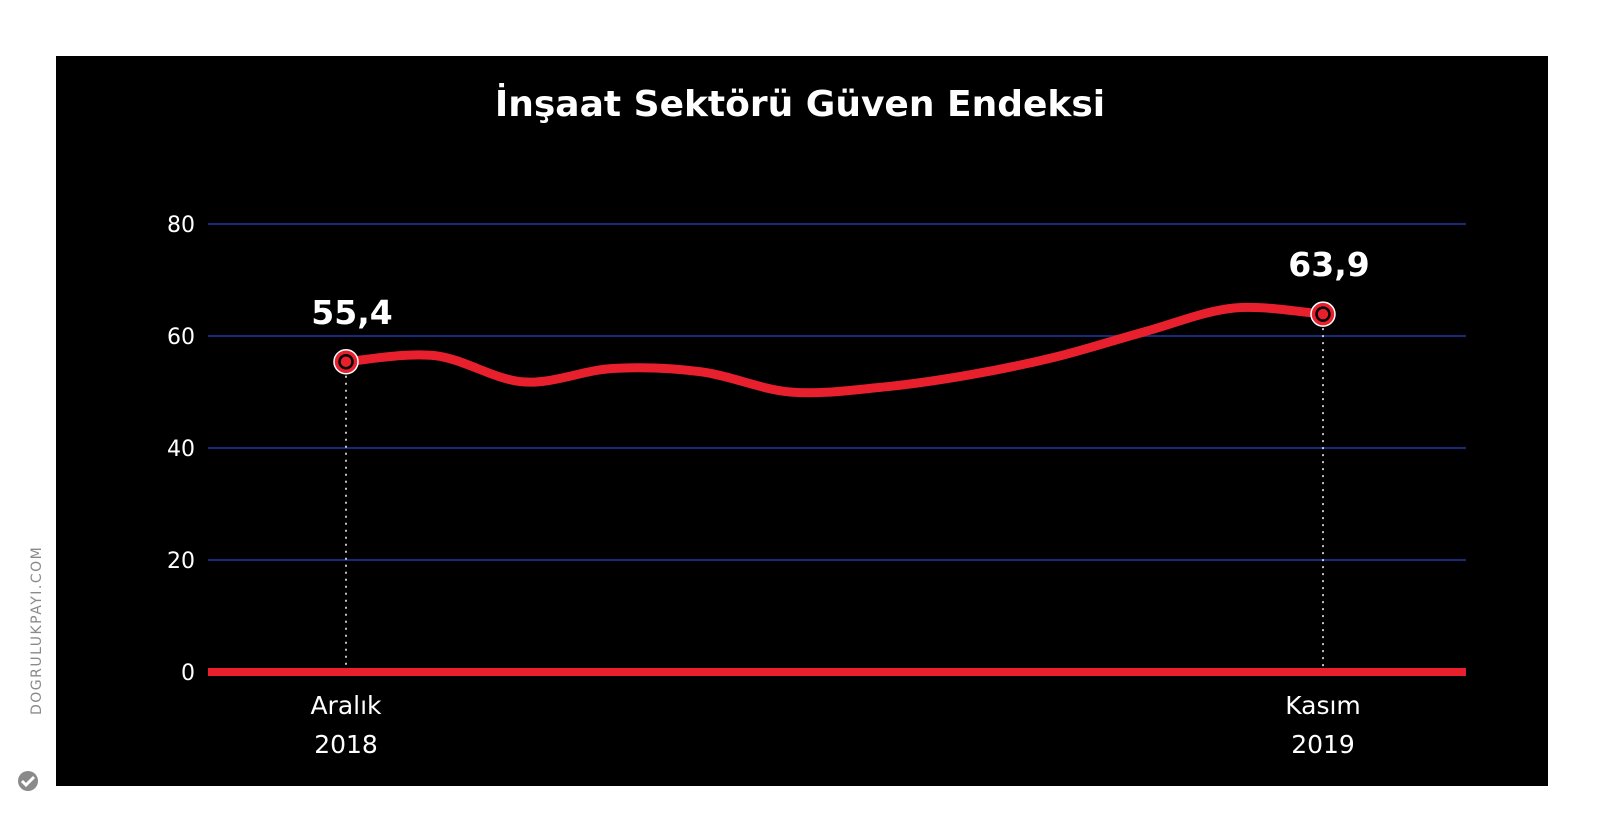 Image resolution: width=1600 pixels, height=840 pixels. What do you see at coordinates (181, 561) in the screenshot?
I see `y-tick-label: 20` at bounding box center [181, 561].